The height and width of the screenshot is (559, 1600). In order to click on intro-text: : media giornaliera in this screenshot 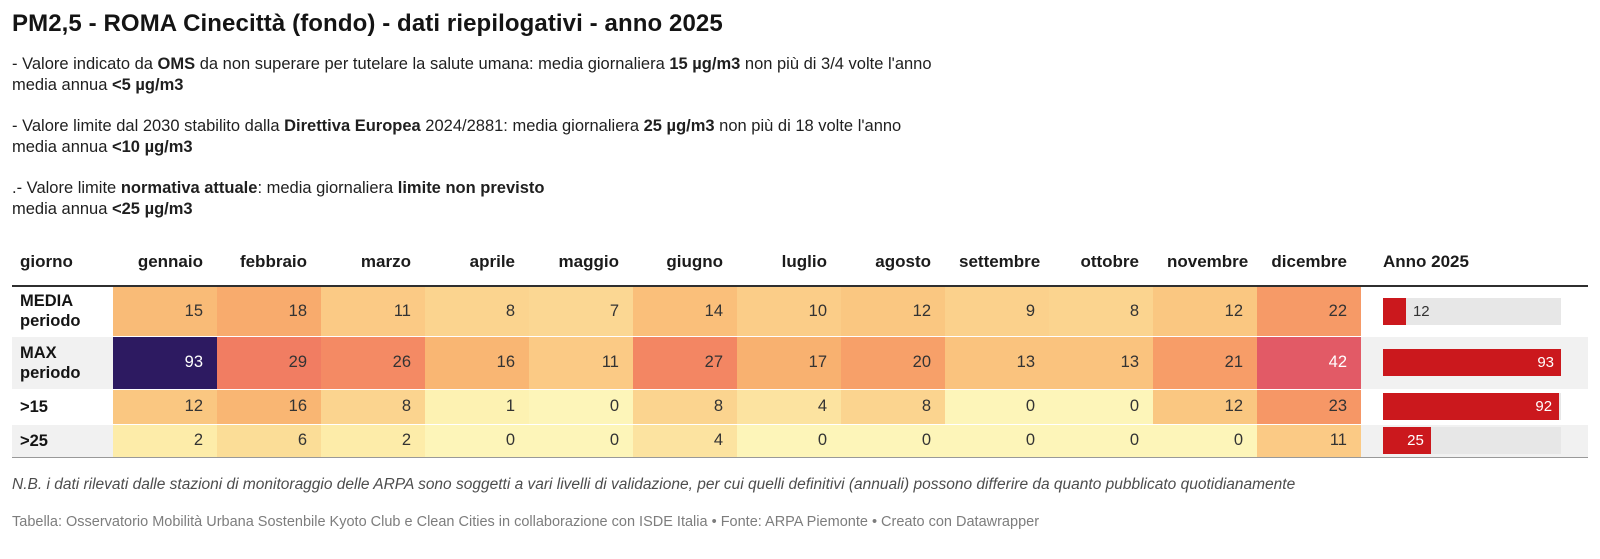, I will do `click(327, 188)`.